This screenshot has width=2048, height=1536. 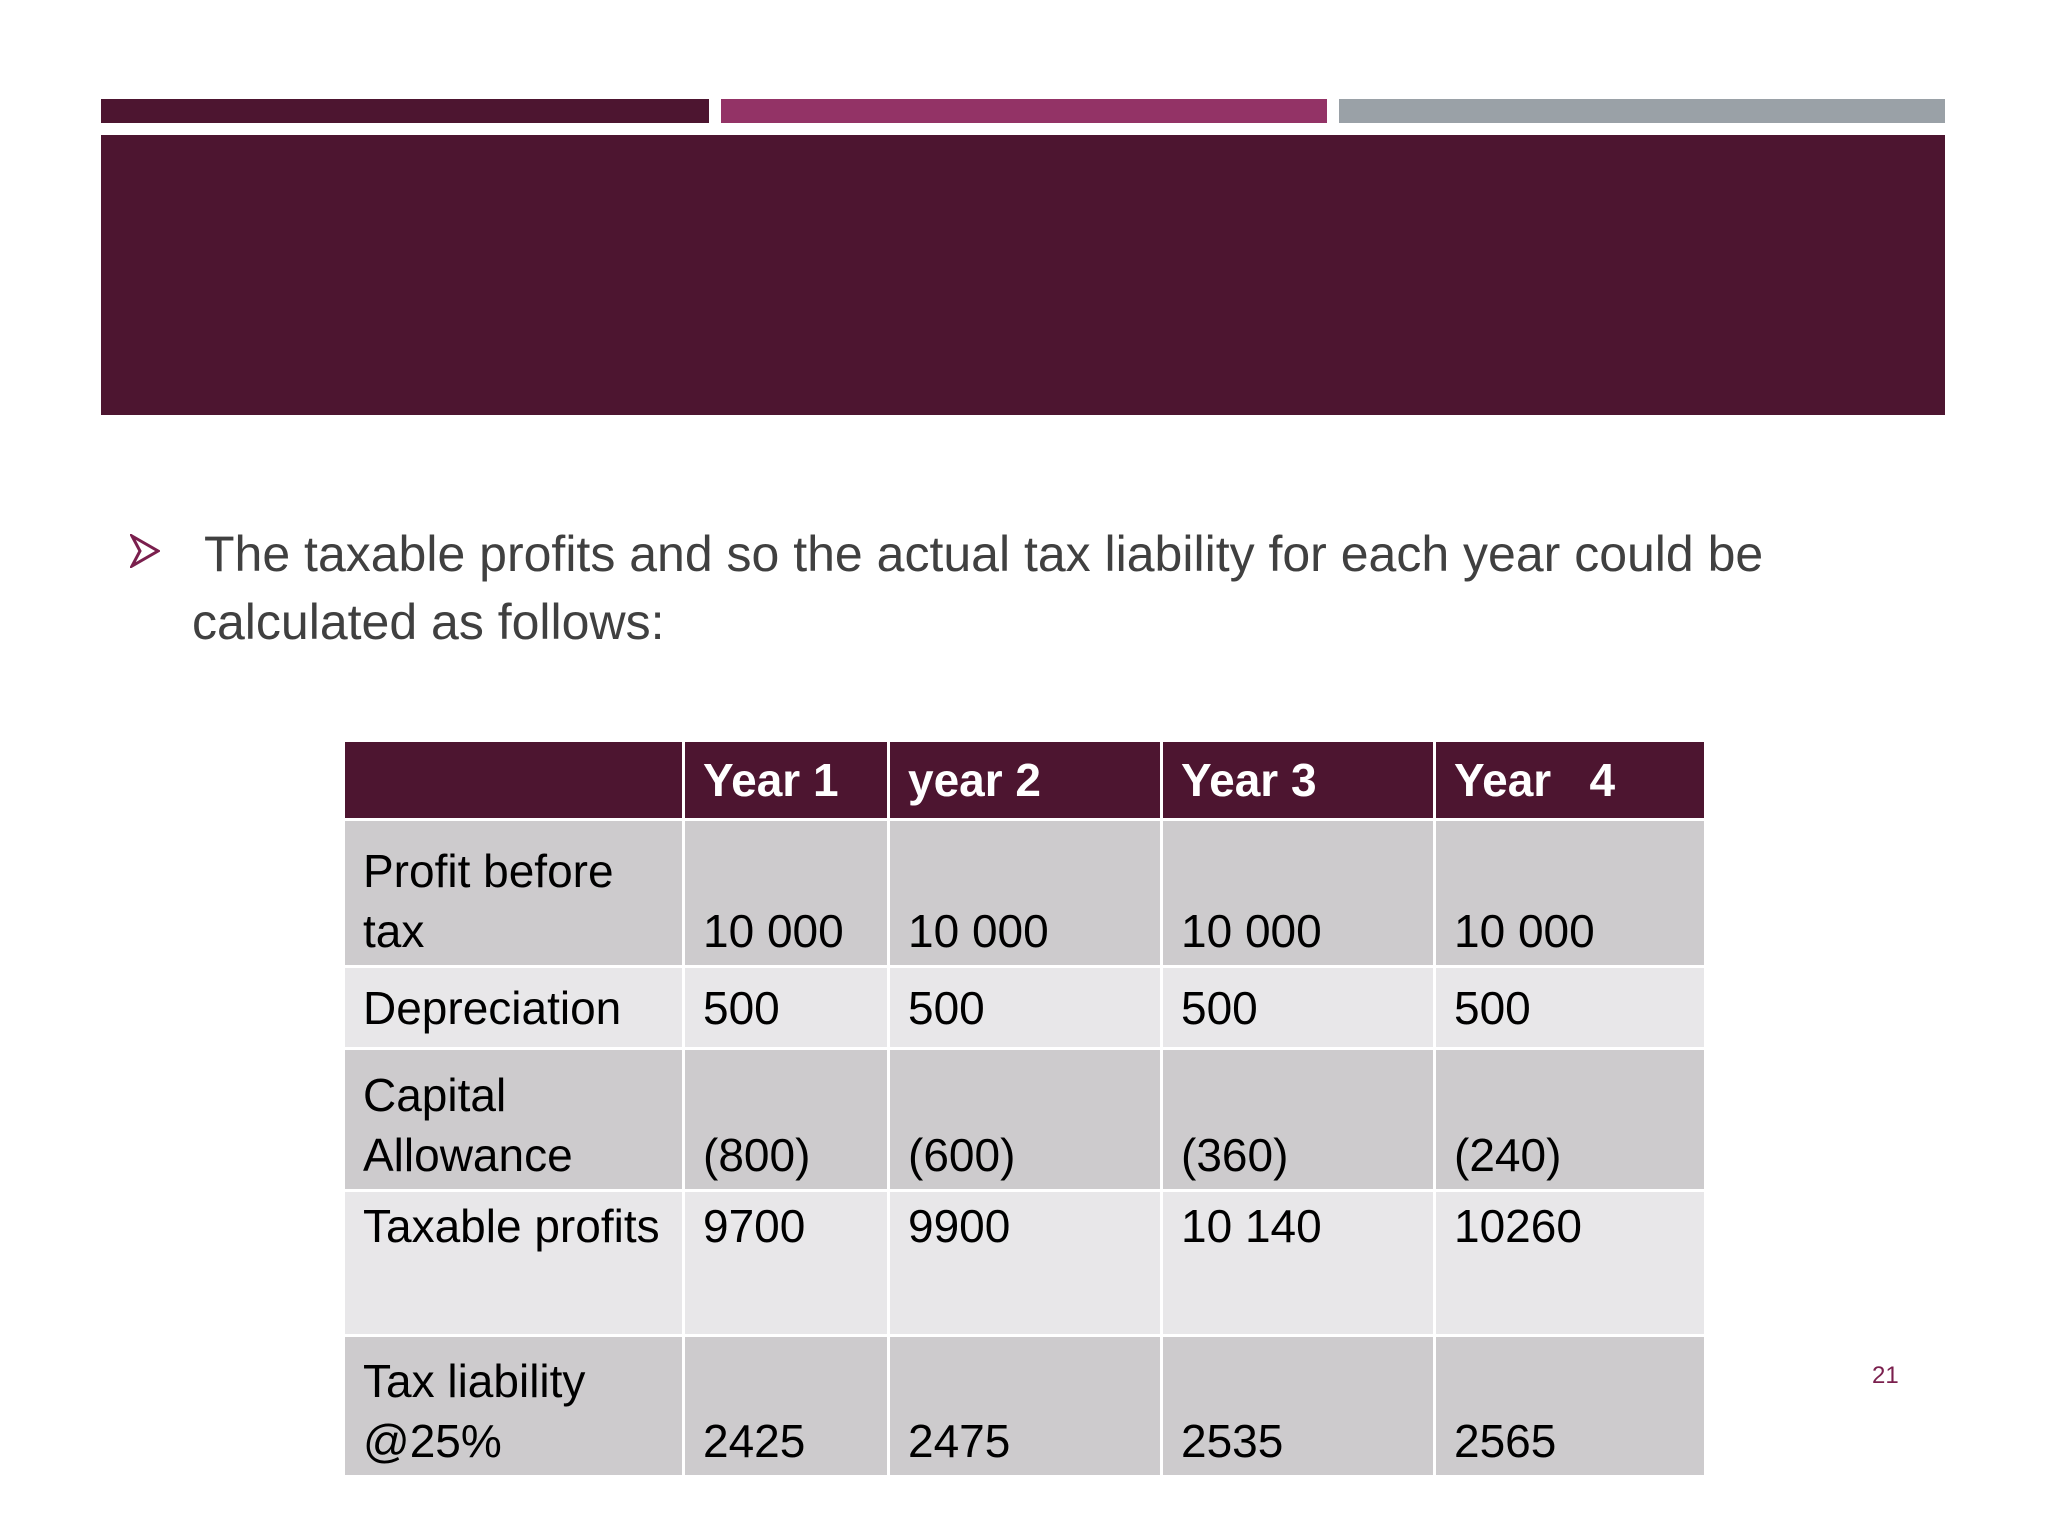 I want to click on row-label: Tax liability @25%, so click(x=513, y=1406).